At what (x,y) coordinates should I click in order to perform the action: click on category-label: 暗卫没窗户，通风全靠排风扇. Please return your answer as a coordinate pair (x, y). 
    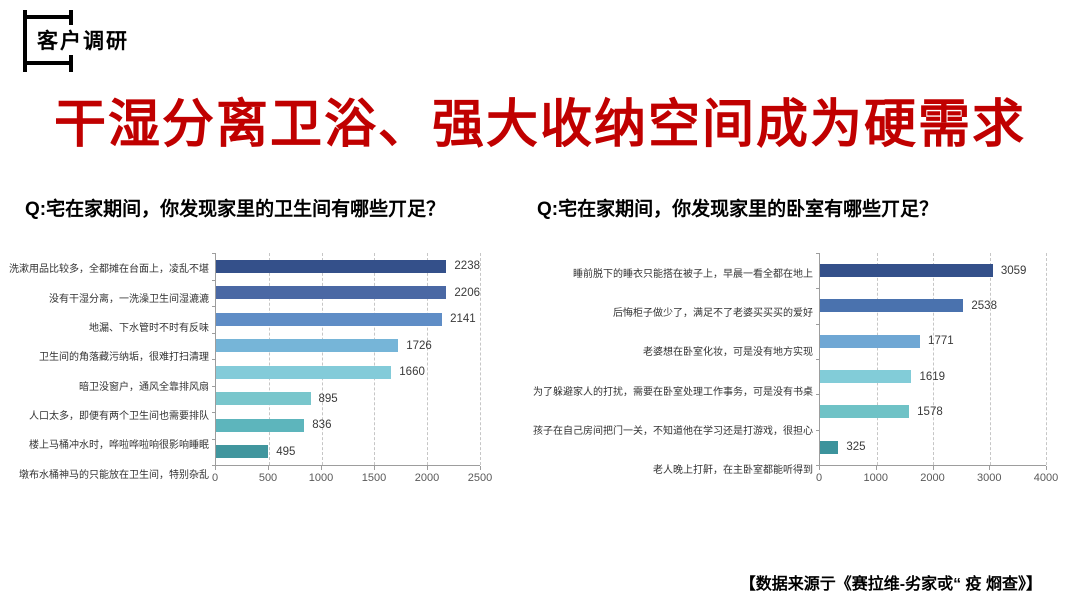
    Looking at the image, I should click on (144, 387).